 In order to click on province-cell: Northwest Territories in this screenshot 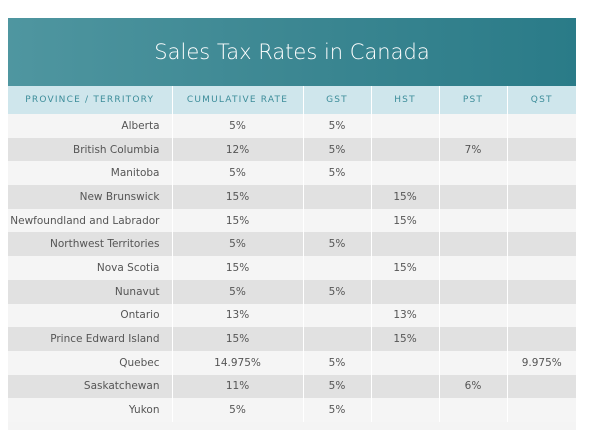, I will do `click(90, 244)`.